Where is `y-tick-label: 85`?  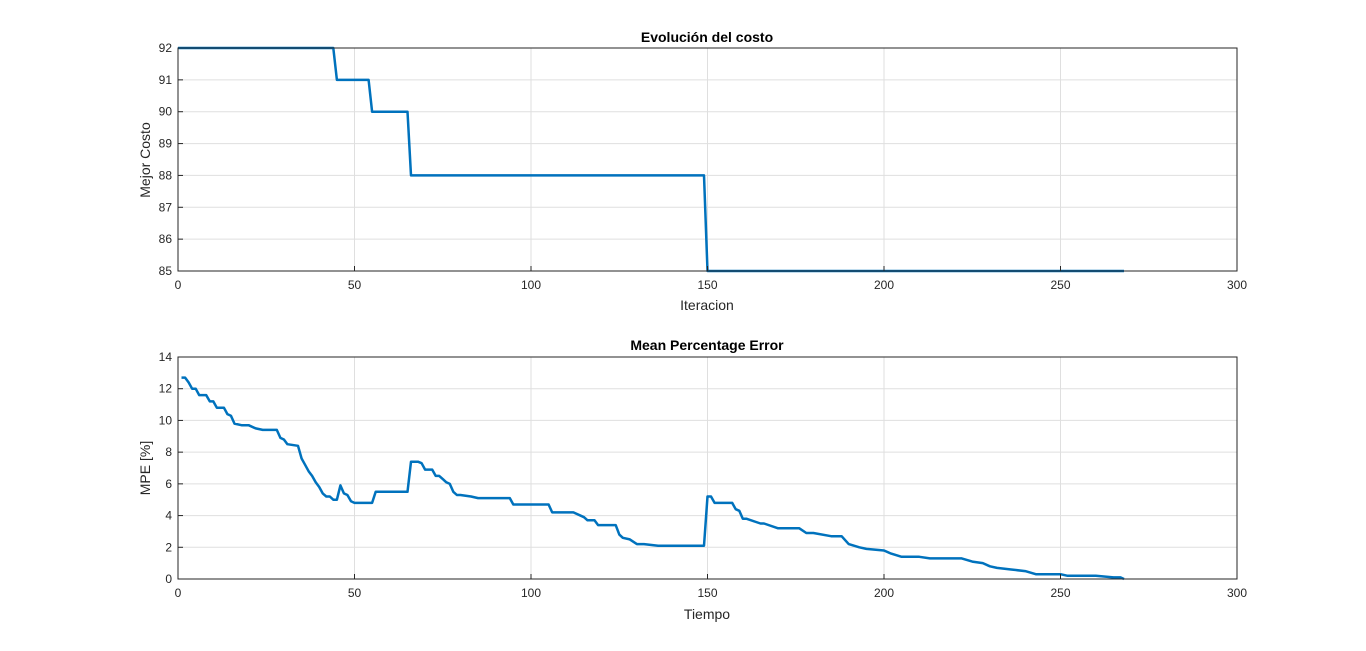 y-tick-label: 85 is located at coordinates (166, 271).